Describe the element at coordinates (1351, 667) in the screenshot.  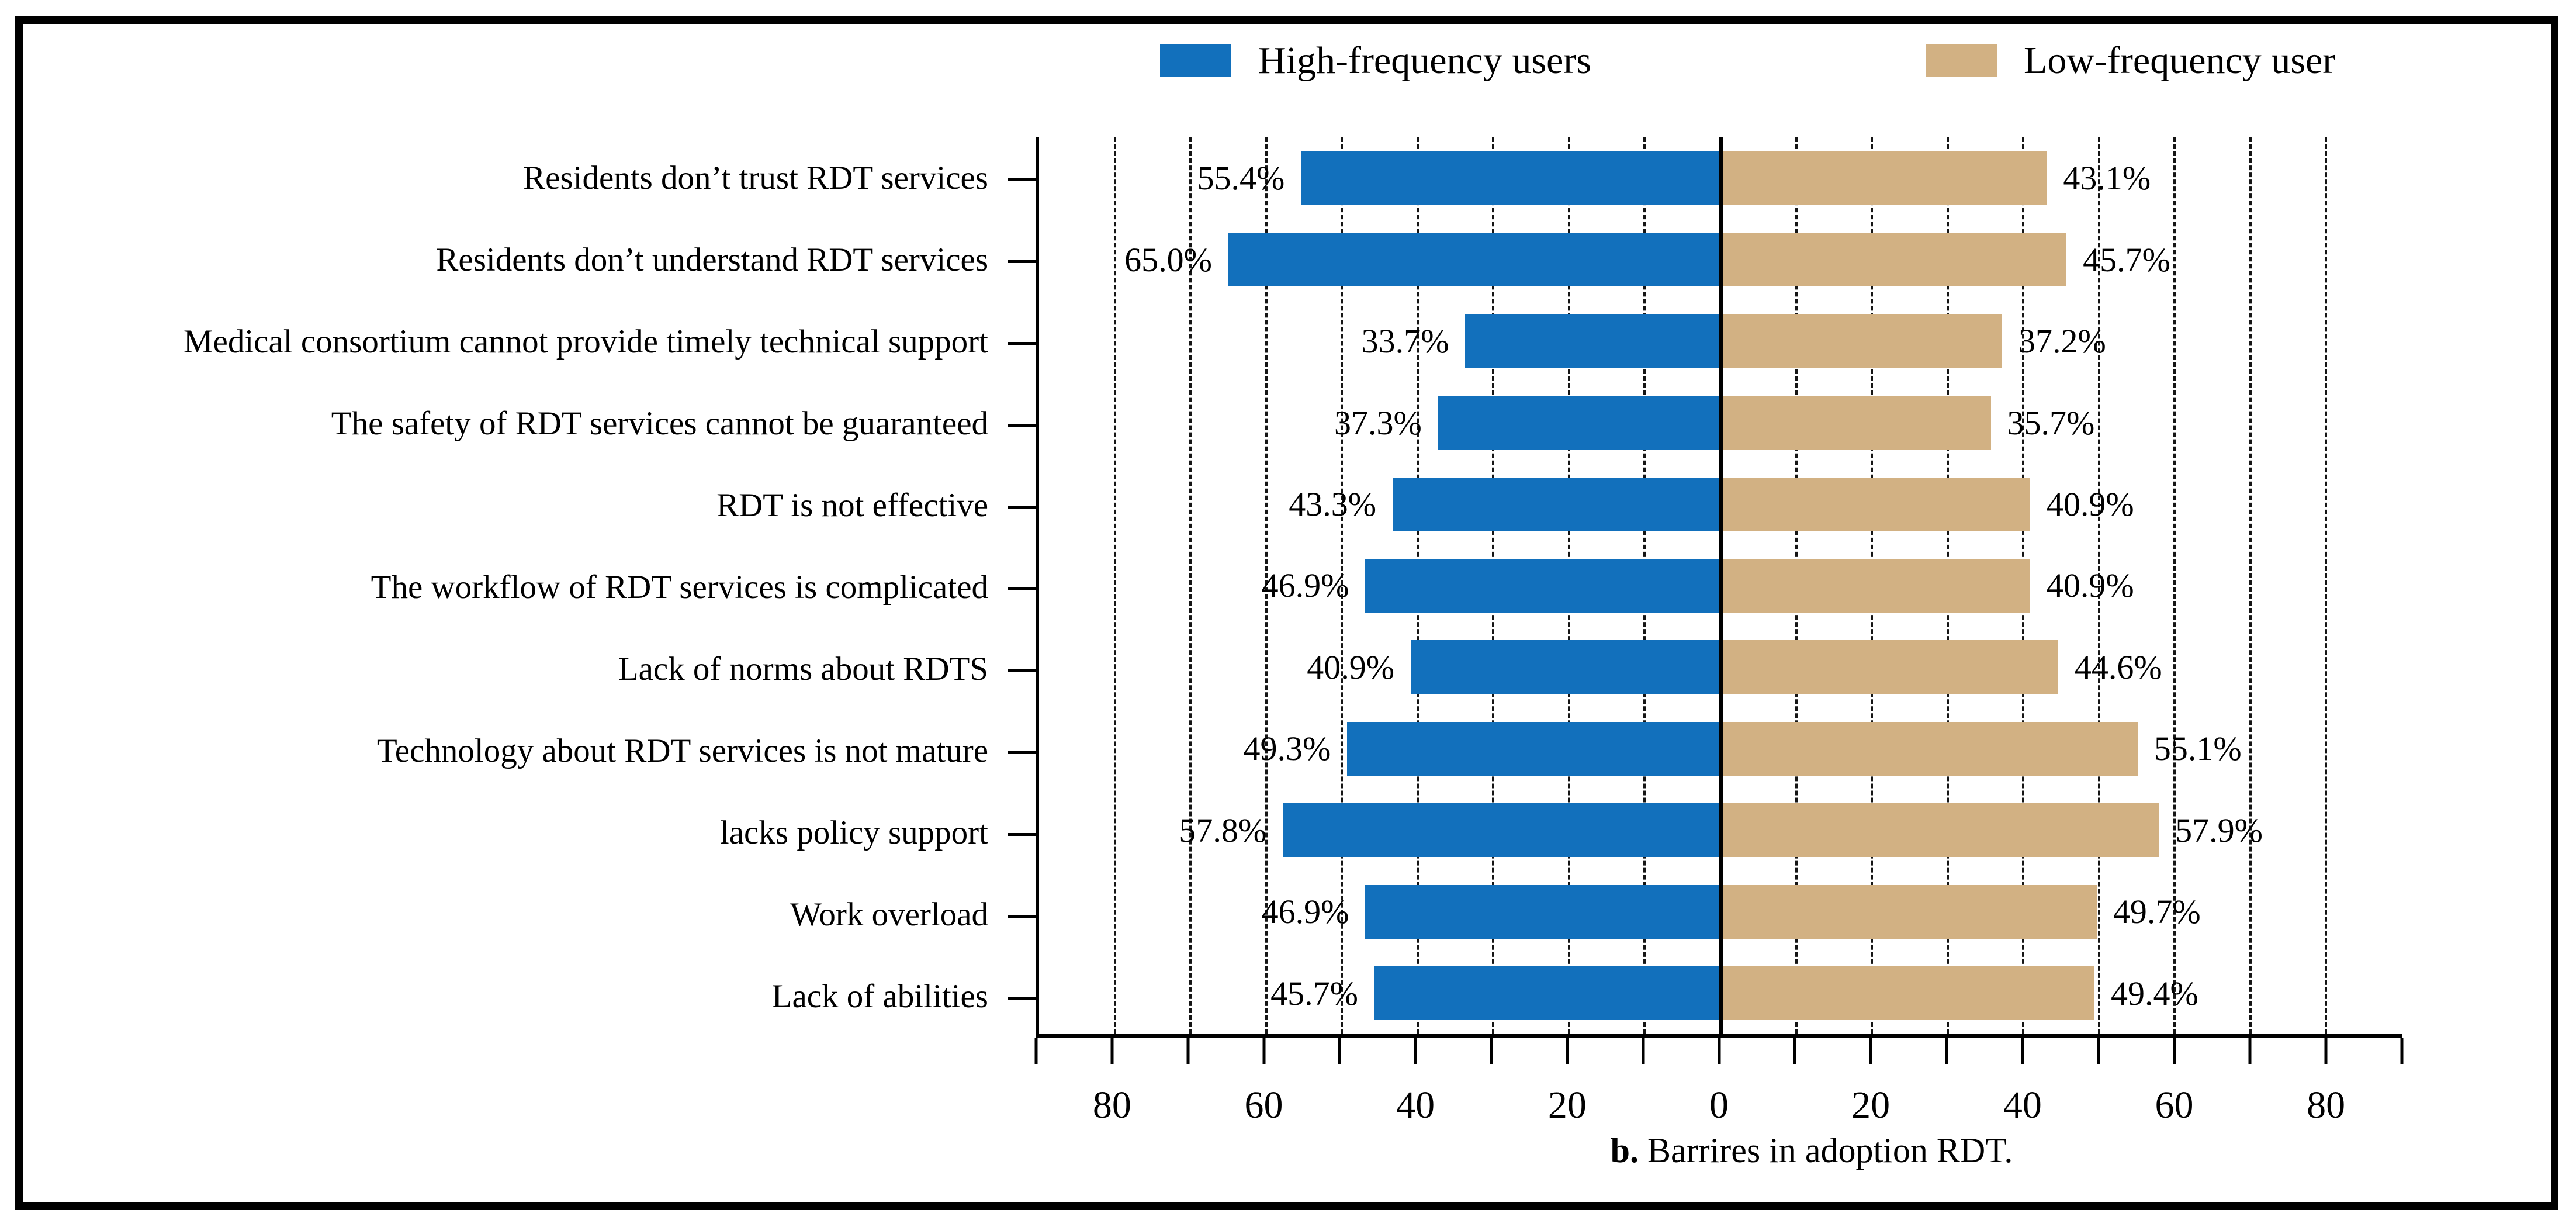
I see `value-label-left: 40.9%` at that location.